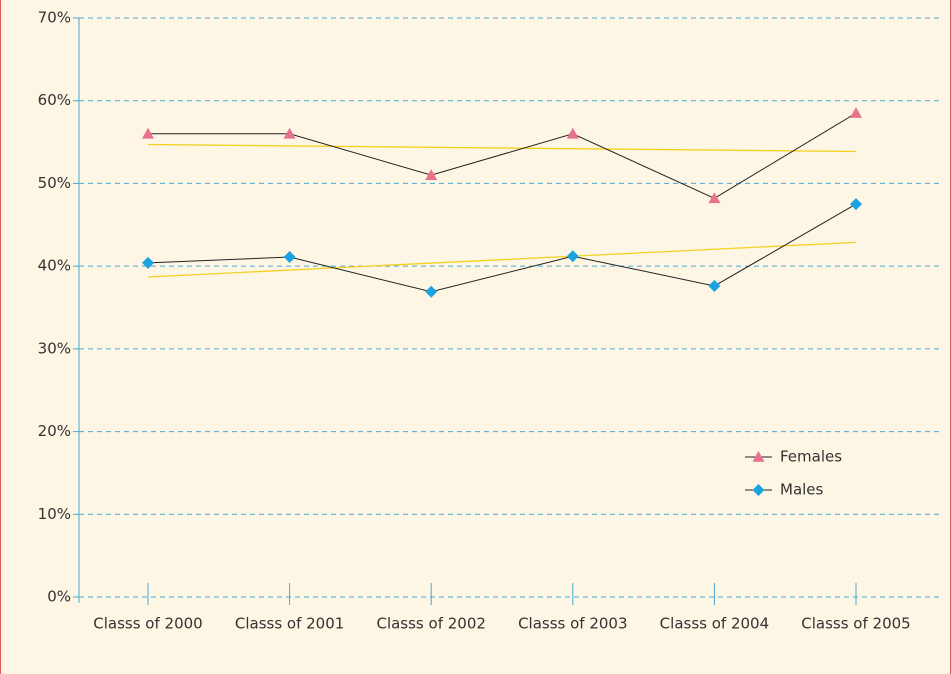 The width and height of the screenshot is (951, 674). I want to click on y-tick-label: 70%, so click(54, 18).